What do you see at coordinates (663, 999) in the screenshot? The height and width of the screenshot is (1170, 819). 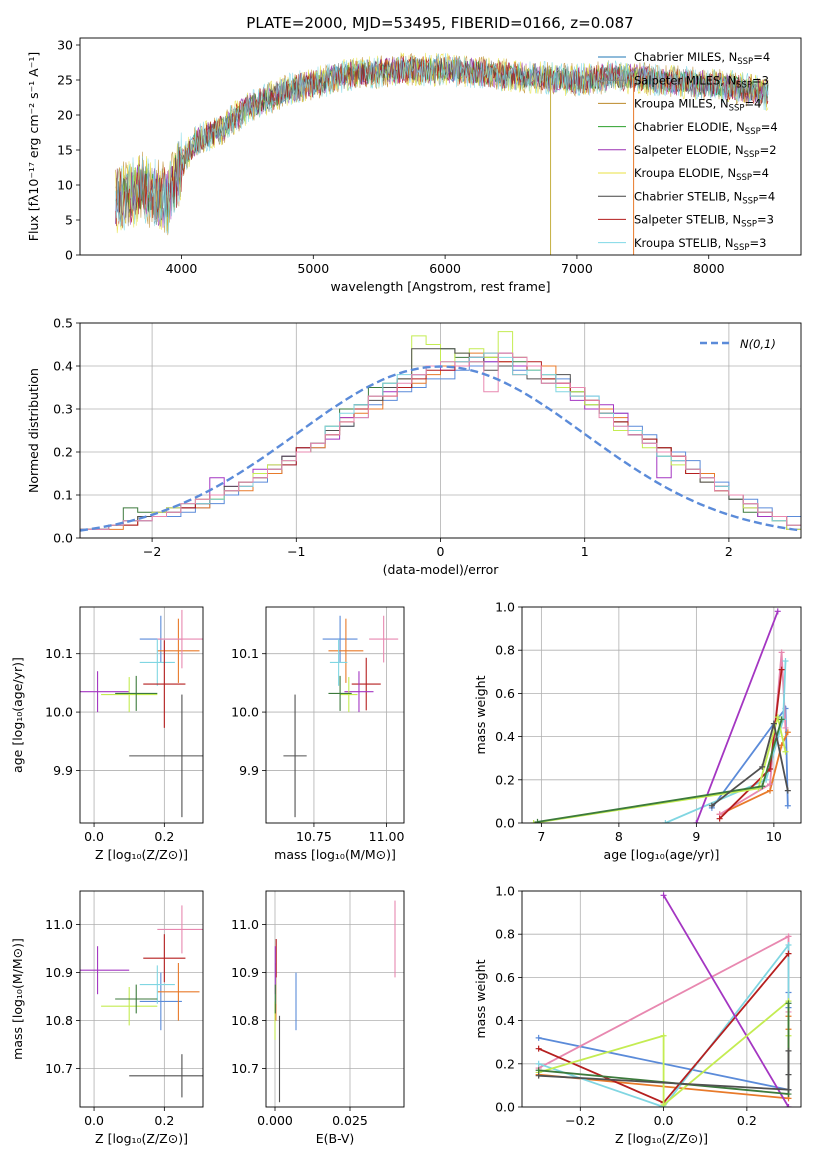 I see `weight-lines` at bounding box center [663, 999].